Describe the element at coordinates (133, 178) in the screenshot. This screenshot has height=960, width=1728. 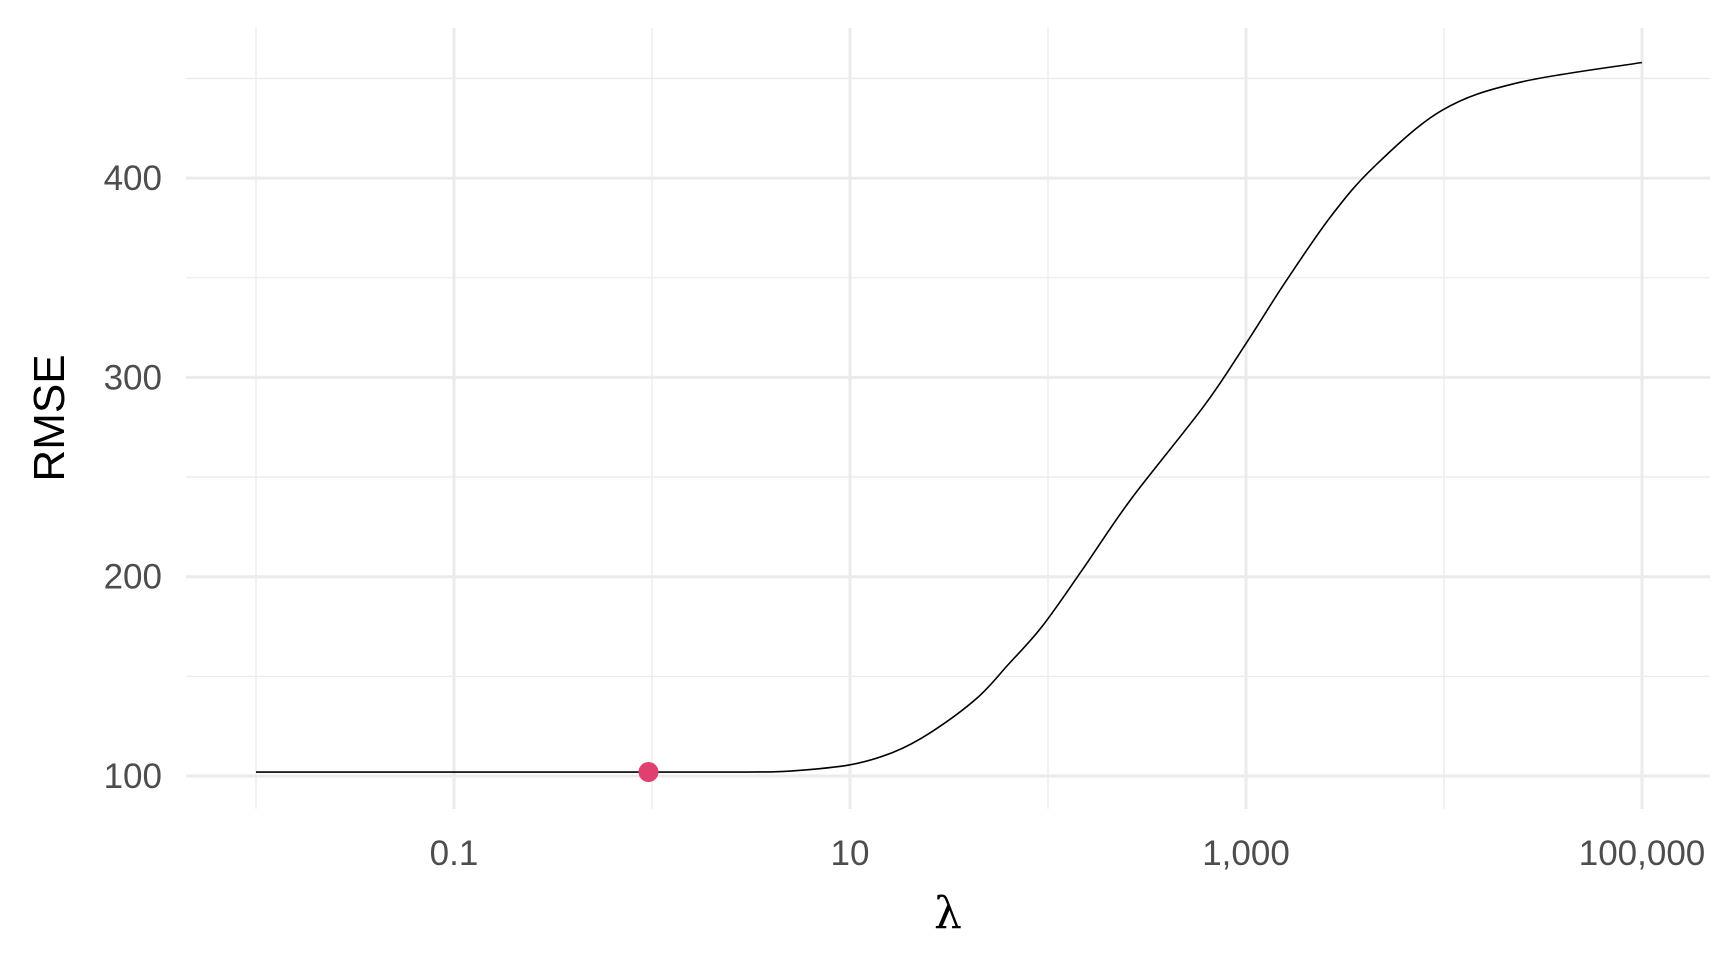
I see `y-tick-label: 400` at that location.